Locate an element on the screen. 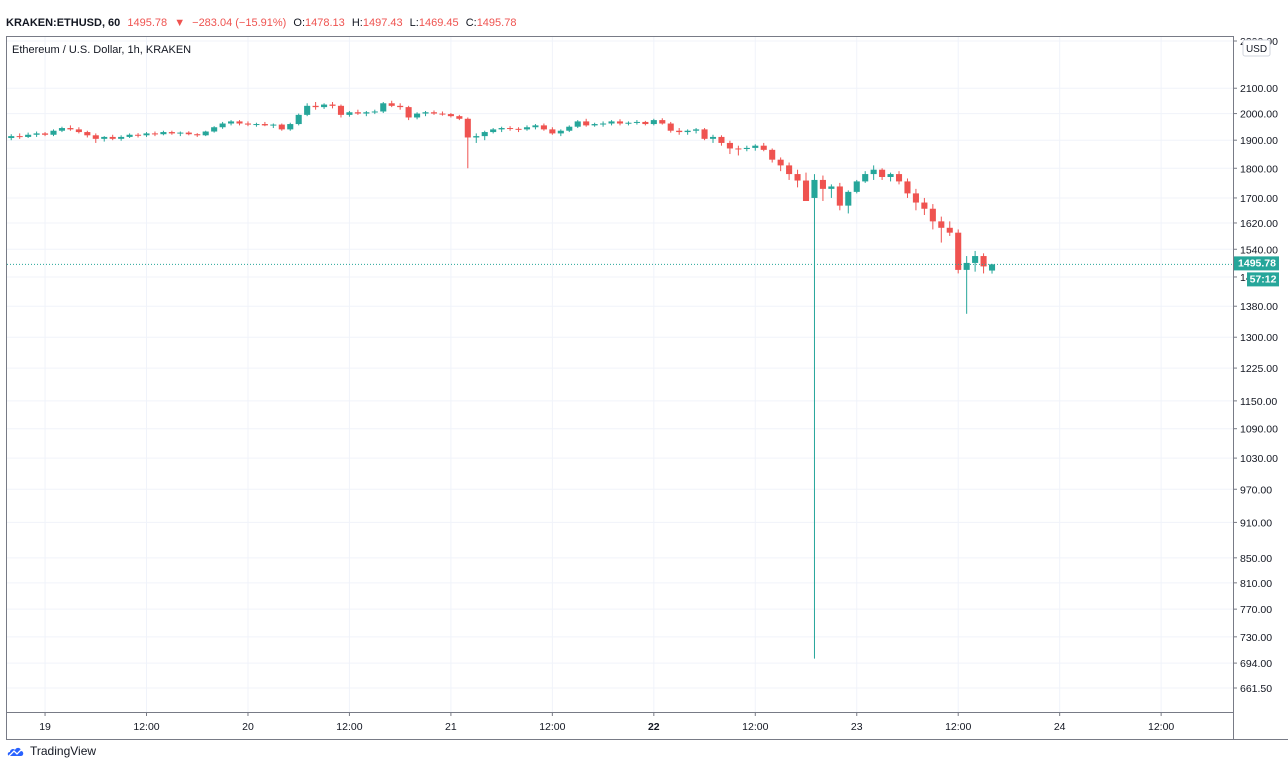  price-tick-label: 1700.00 is located at coordinates (1259, 199).